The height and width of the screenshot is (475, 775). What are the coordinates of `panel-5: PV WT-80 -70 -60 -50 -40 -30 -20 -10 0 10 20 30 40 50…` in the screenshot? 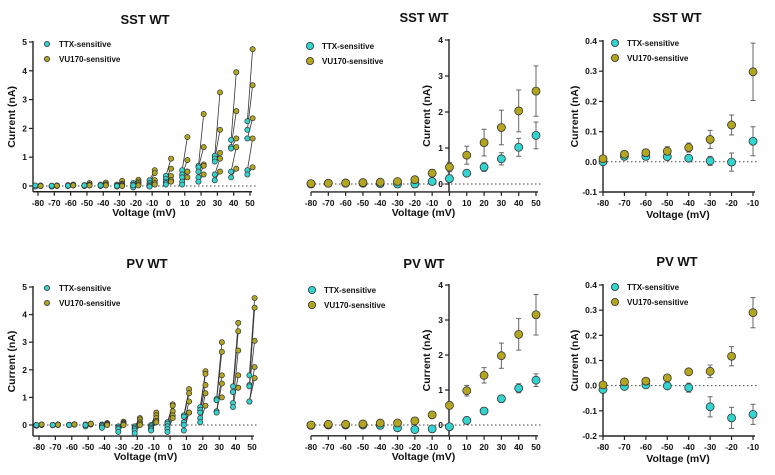 It's located at (423, 359).